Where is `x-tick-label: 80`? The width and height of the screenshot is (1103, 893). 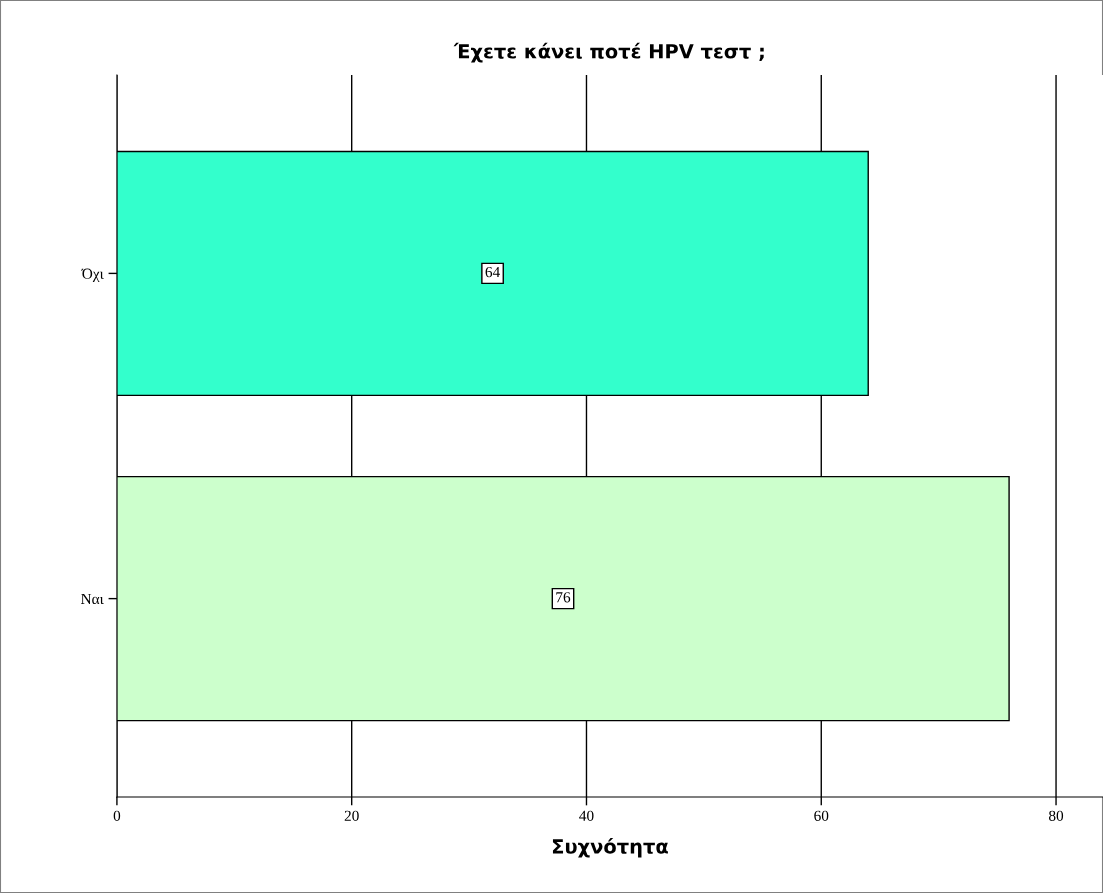
x-tick-label: 80 is located at coordinates (1056, 815).